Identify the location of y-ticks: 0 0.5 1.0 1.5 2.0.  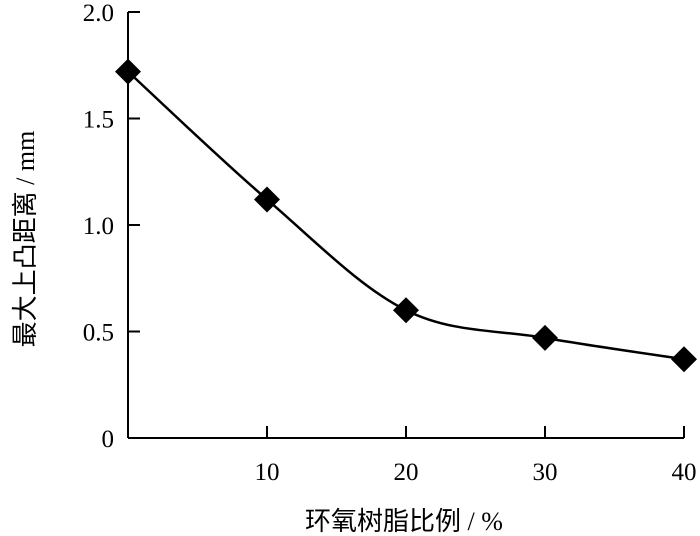
(111, 226).